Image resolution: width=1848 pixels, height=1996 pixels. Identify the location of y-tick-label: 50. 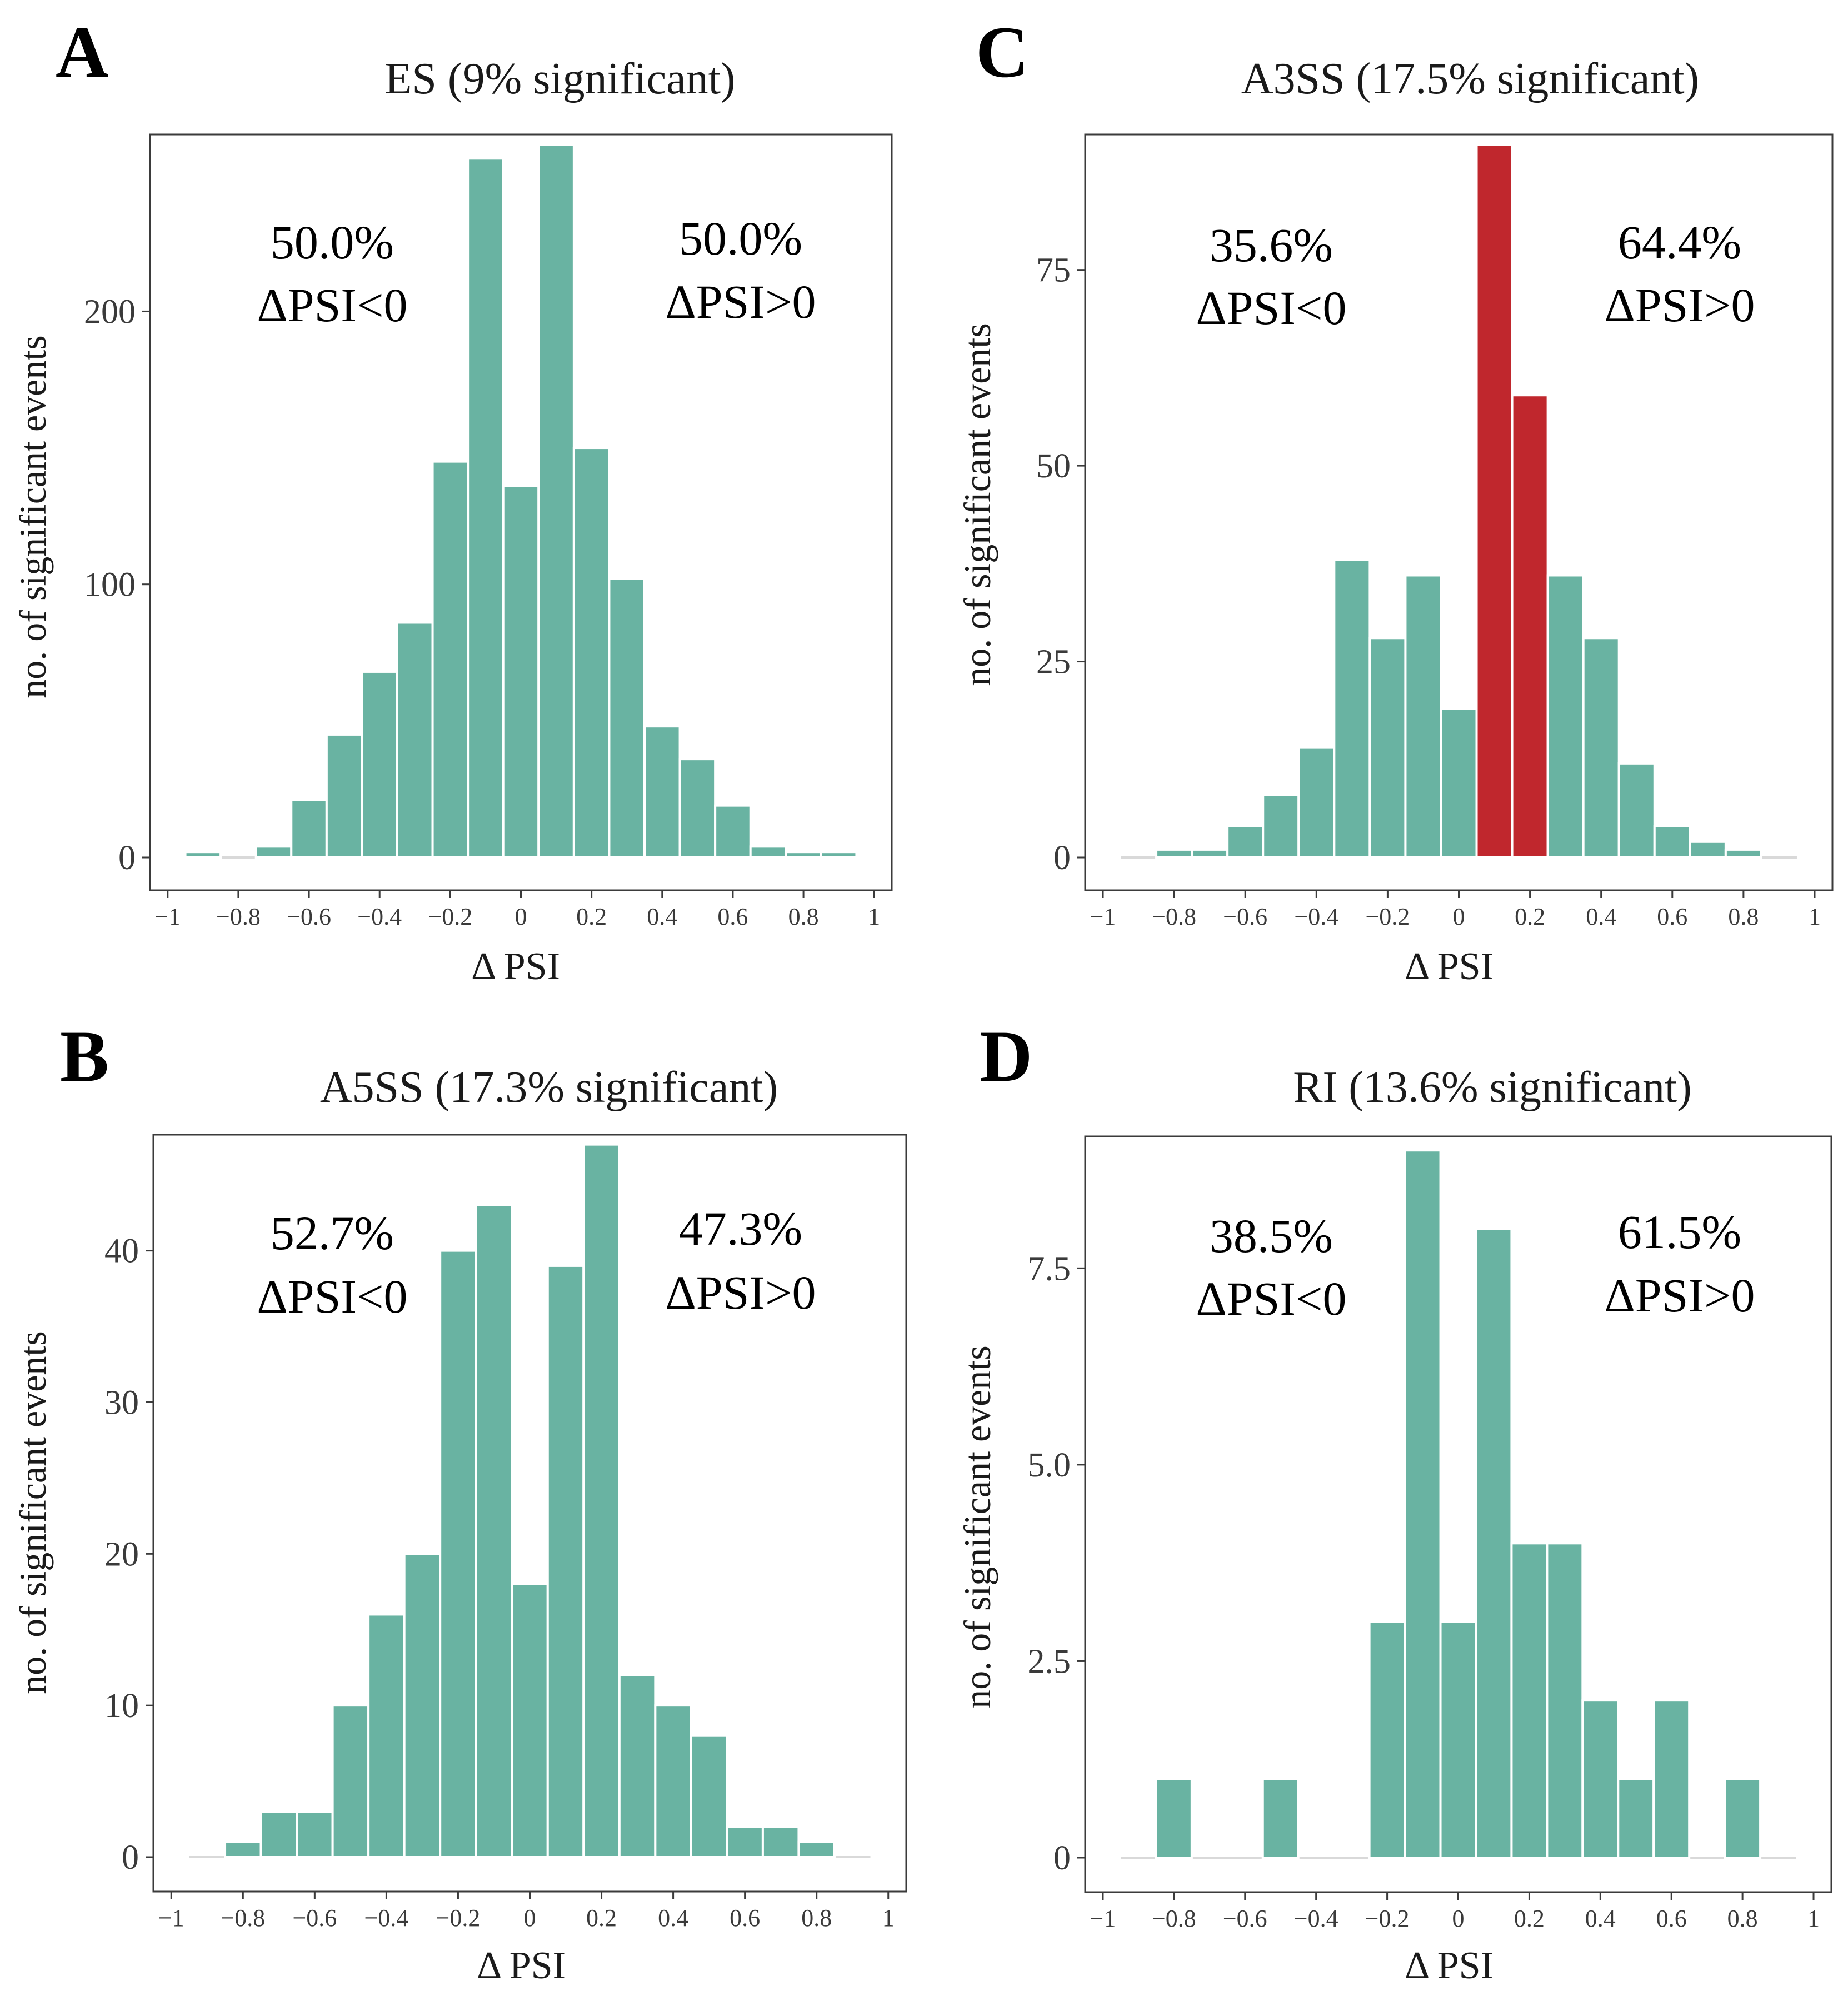
(1053, 466).